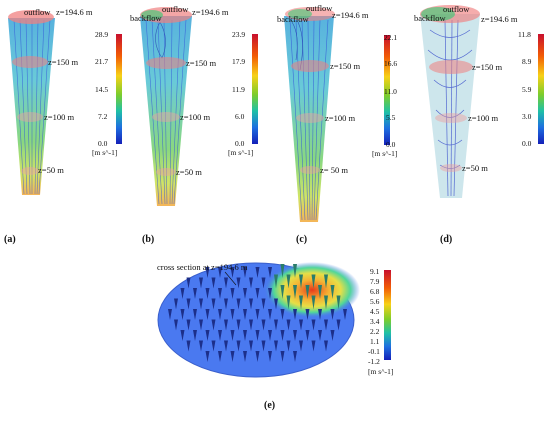  I want to click on colorbar-tick: 22.1, so click(390, 37).